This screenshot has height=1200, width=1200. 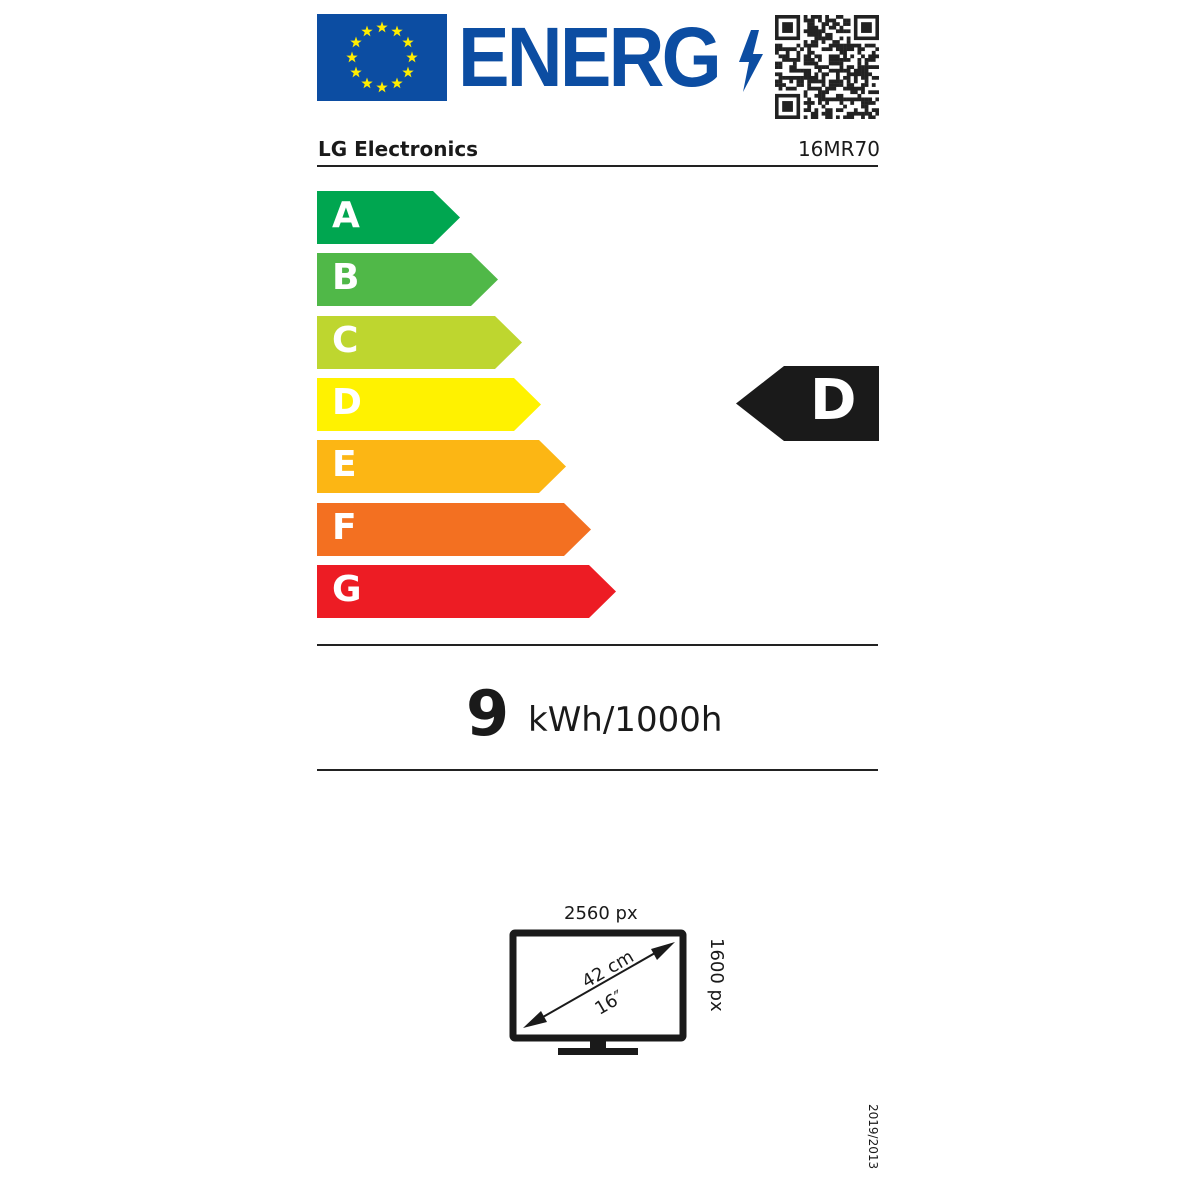 I want to click on monitor-icon: 42 cm 16″, so click(x=598, y=992).